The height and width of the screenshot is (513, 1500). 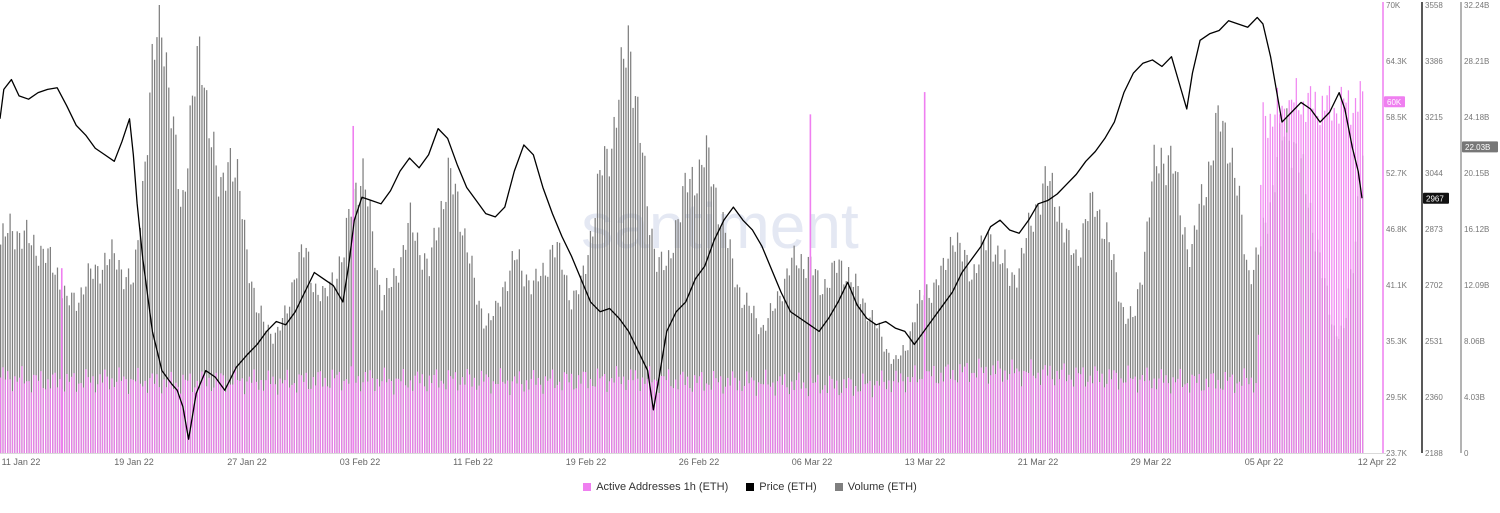 What do you see at coordinates (781, 487) in the screenshot?
I see `legend-item-price: Price (ETH)` at bounding box center [781, 487].